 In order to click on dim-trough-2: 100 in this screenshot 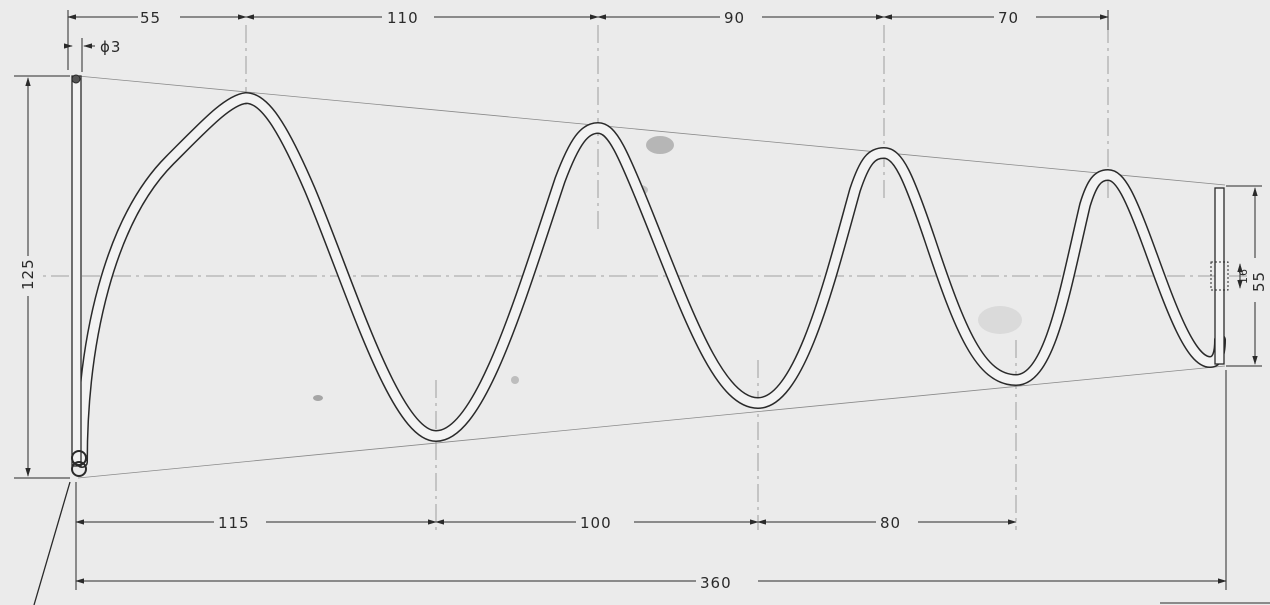, I will do `click(596, 523)`.